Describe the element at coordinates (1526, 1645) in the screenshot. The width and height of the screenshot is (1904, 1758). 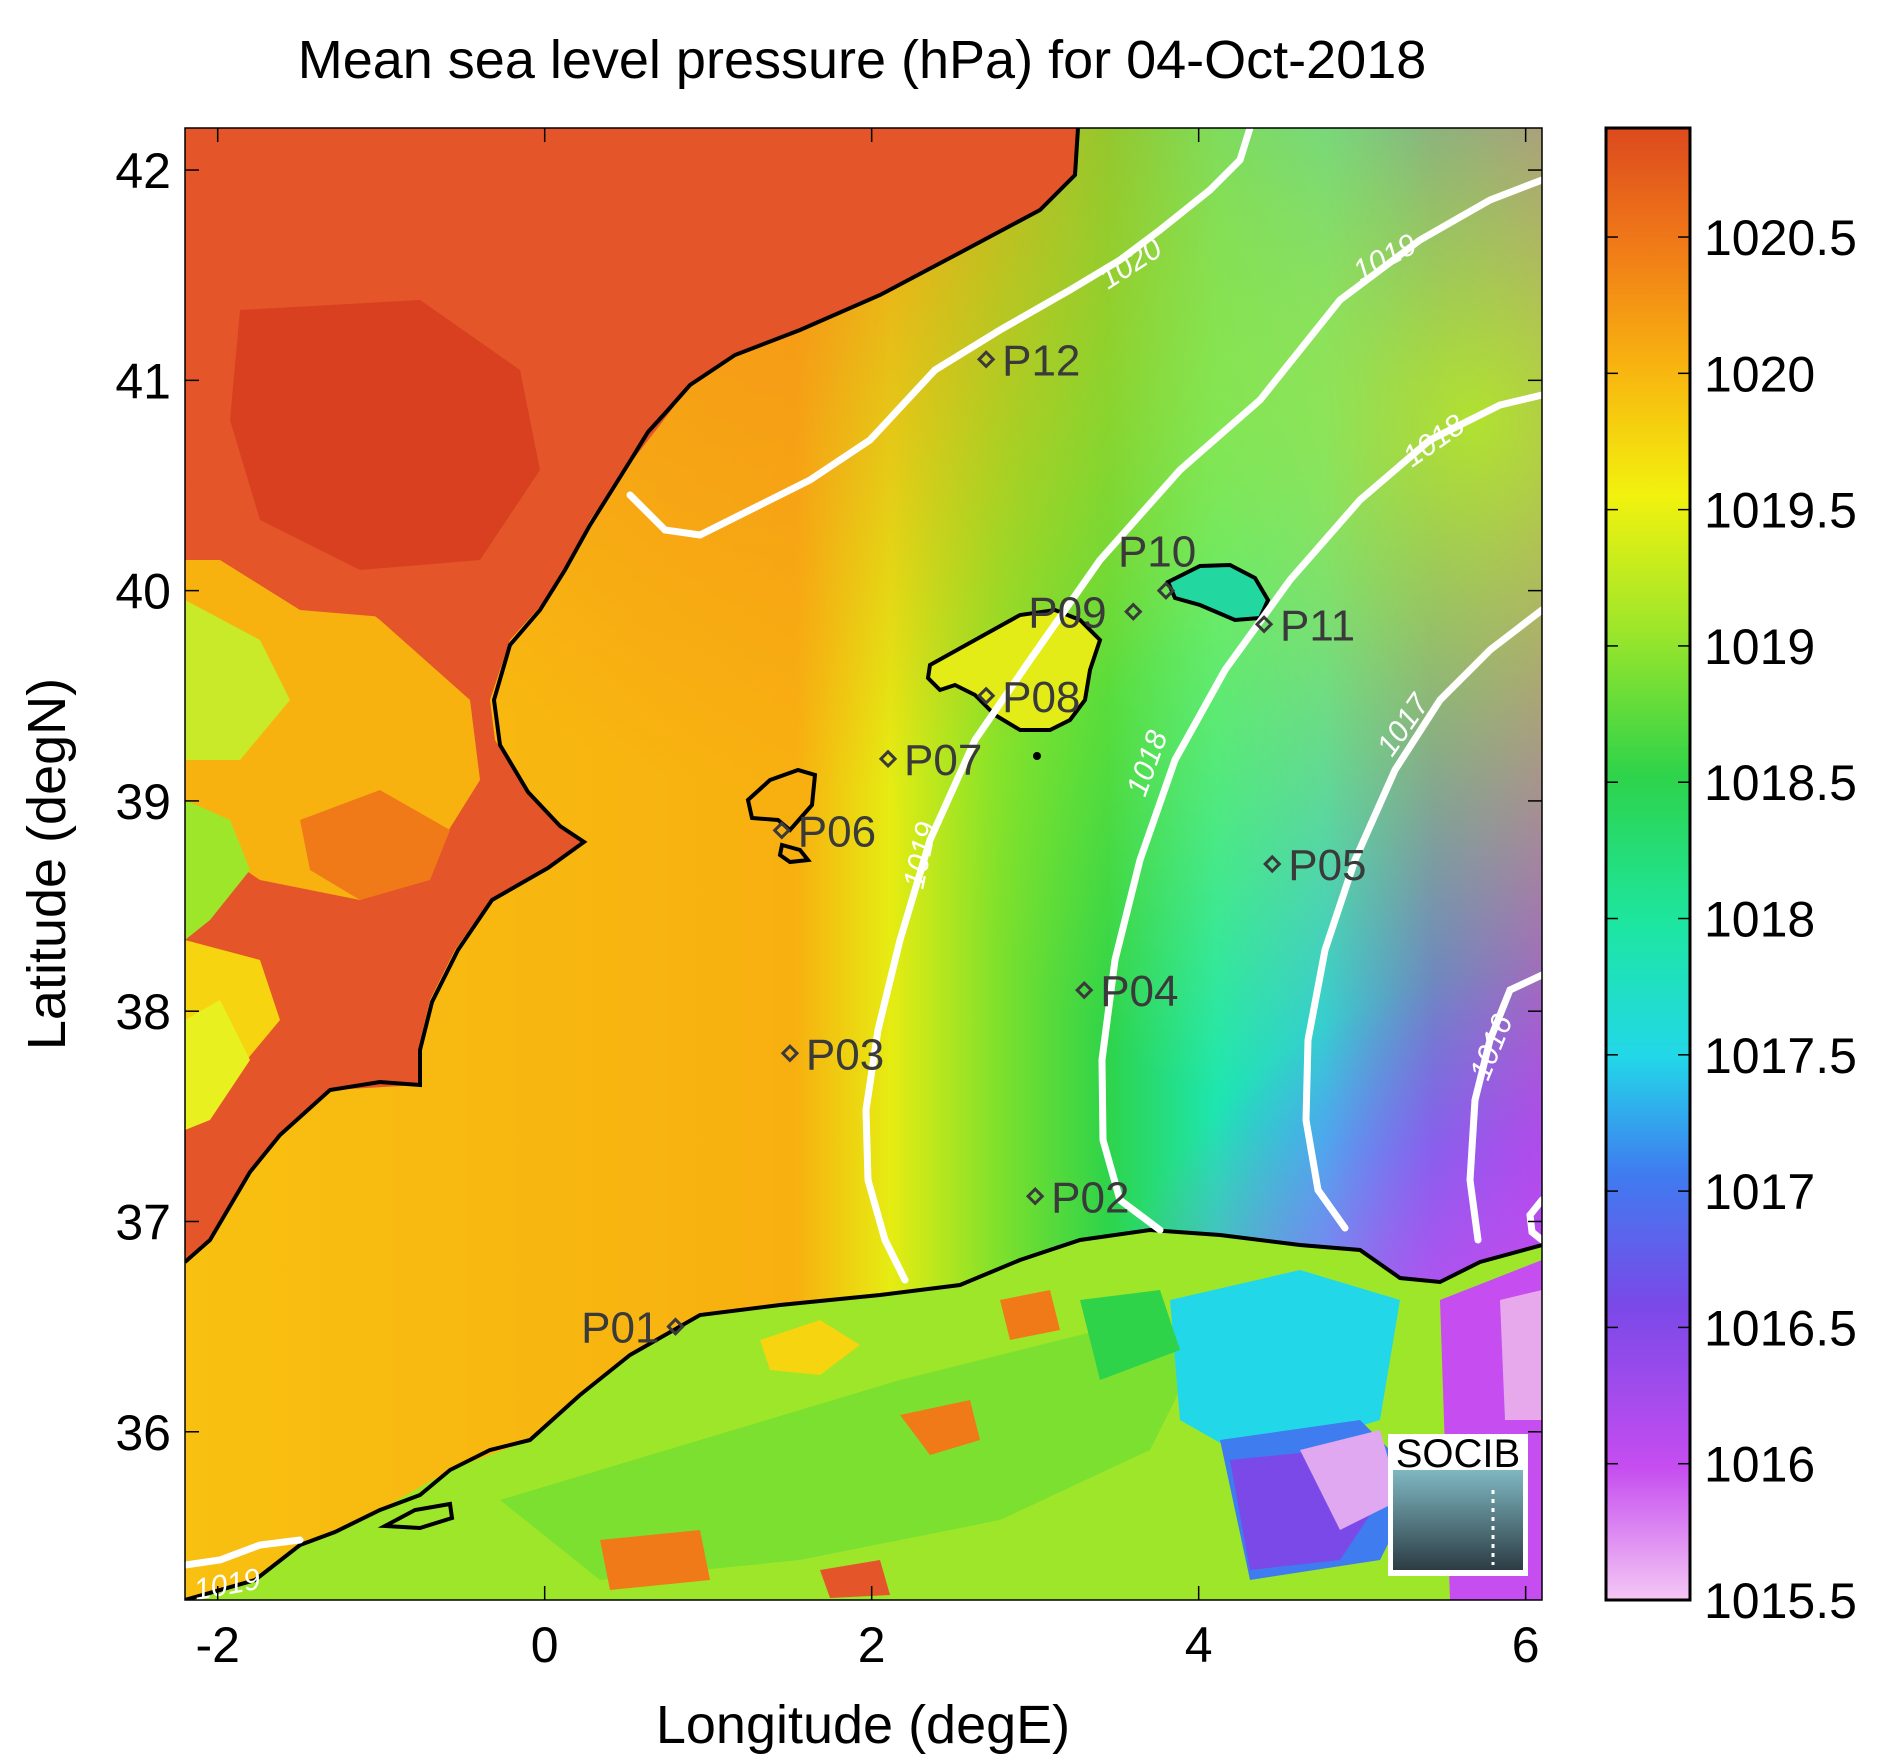
I see `x-tick-label: 6` at that location.